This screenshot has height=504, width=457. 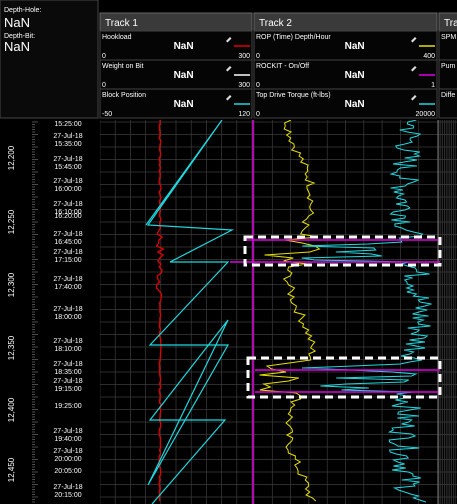 What do you see at coordinates (67, 317) in the screenshot?
I see `time-label: 18:00:00` at bounding box center [67, 317].